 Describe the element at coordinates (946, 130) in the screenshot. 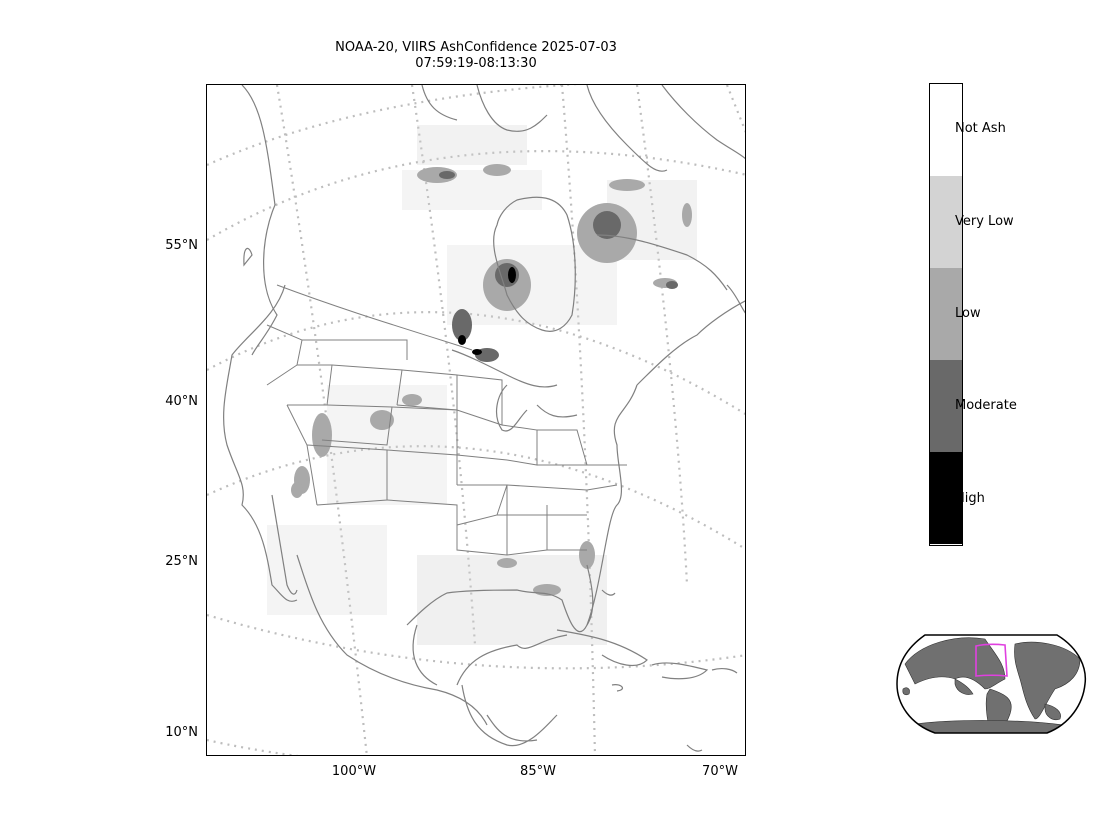

I see `colorbar-segment-not-ash` at that location.